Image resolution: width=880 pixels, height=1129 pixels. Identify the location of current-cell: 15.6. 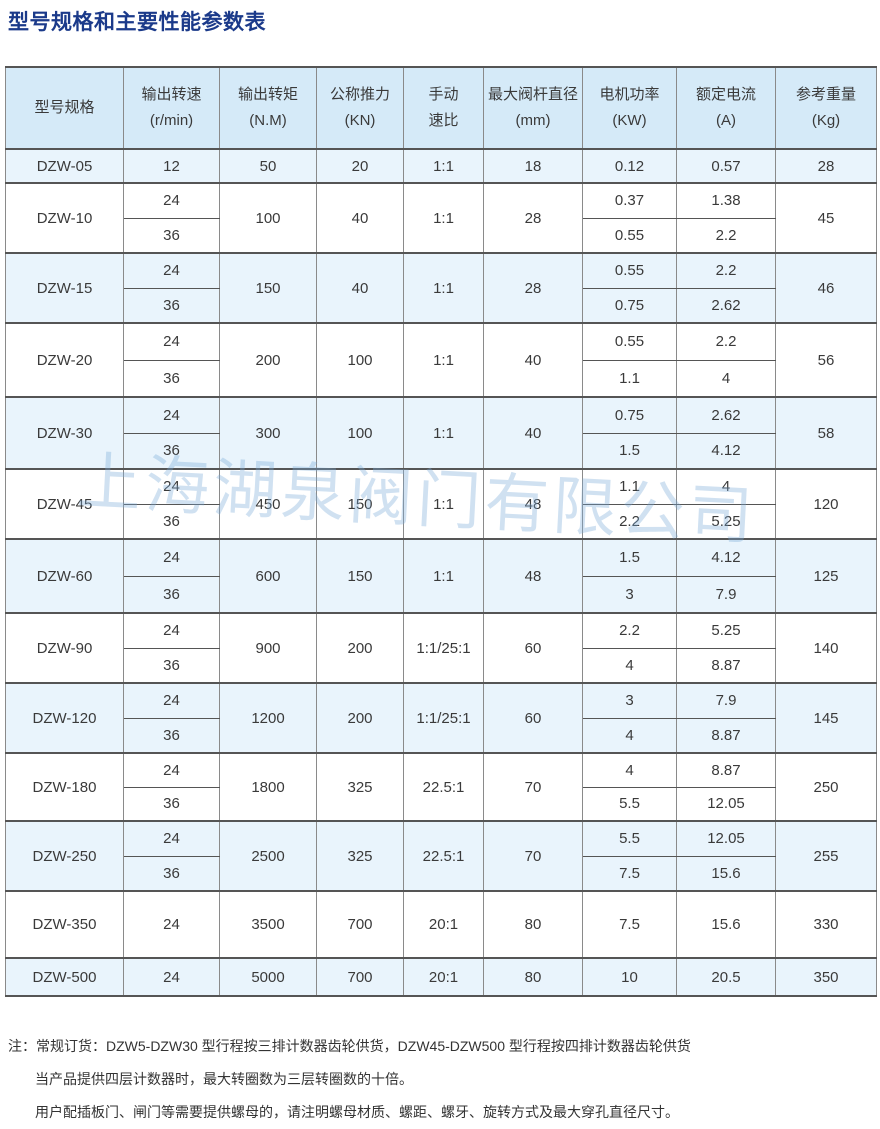
(726, 873).